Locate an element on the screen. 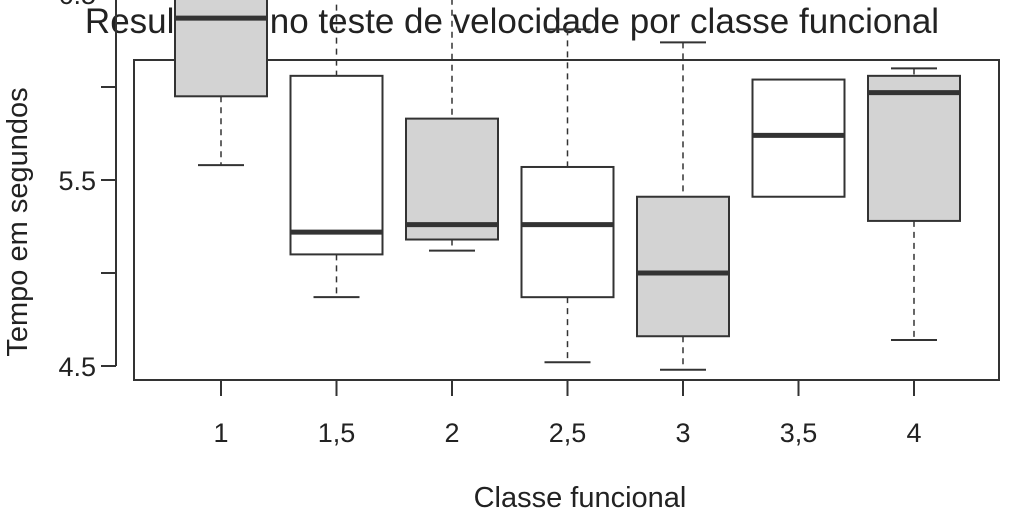 Image resolution: width=1024 pixels, height=523 pixels. y-tick-label: 4.5 is located at coordinates (77, 367).